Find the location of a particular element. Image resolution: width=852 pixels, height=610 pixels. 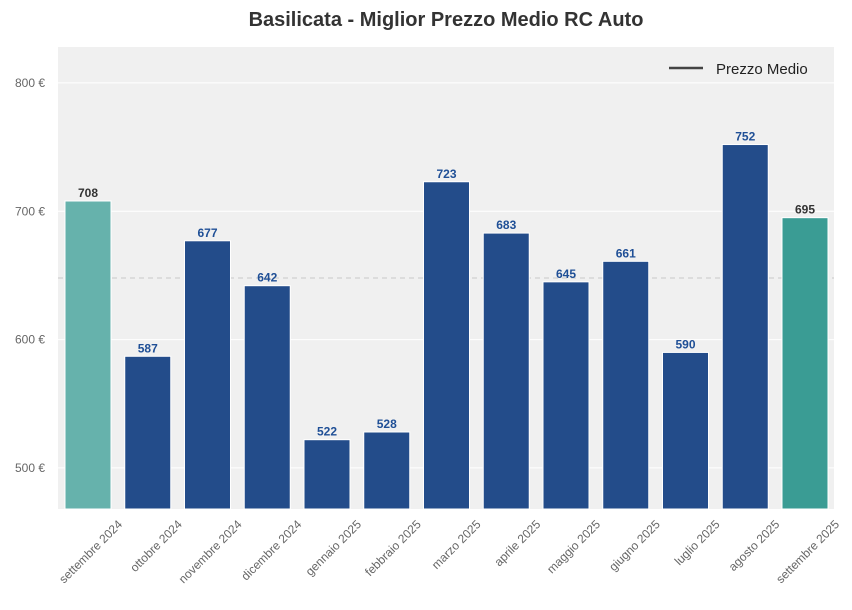

y-tick-label: 500 € is located at coordinates (30, 468).